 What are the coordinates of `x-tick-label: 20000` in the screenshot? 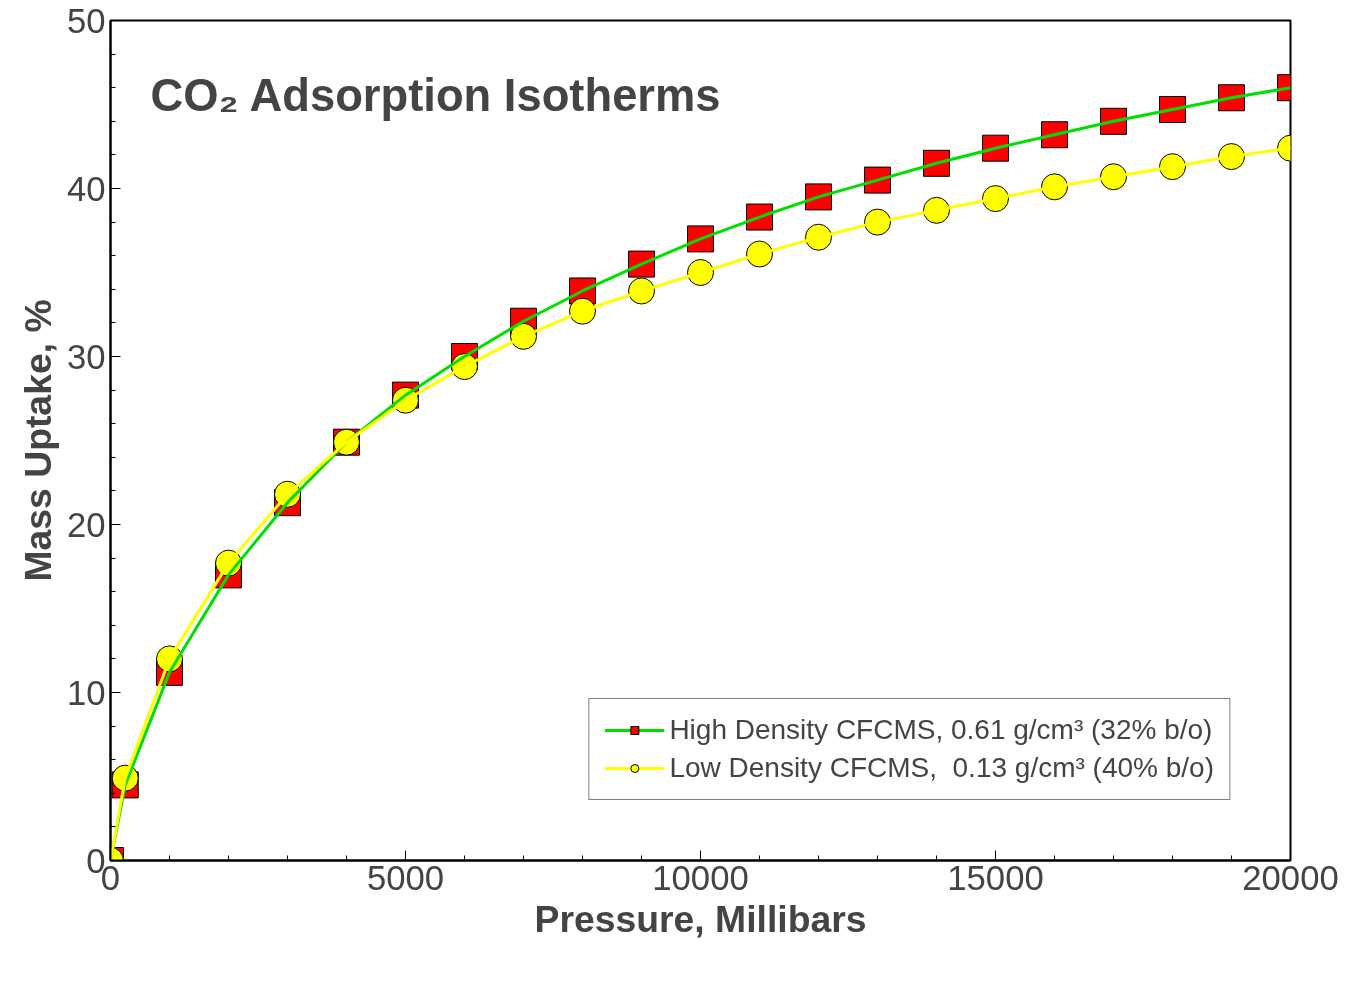 It's located at (1290, 877).